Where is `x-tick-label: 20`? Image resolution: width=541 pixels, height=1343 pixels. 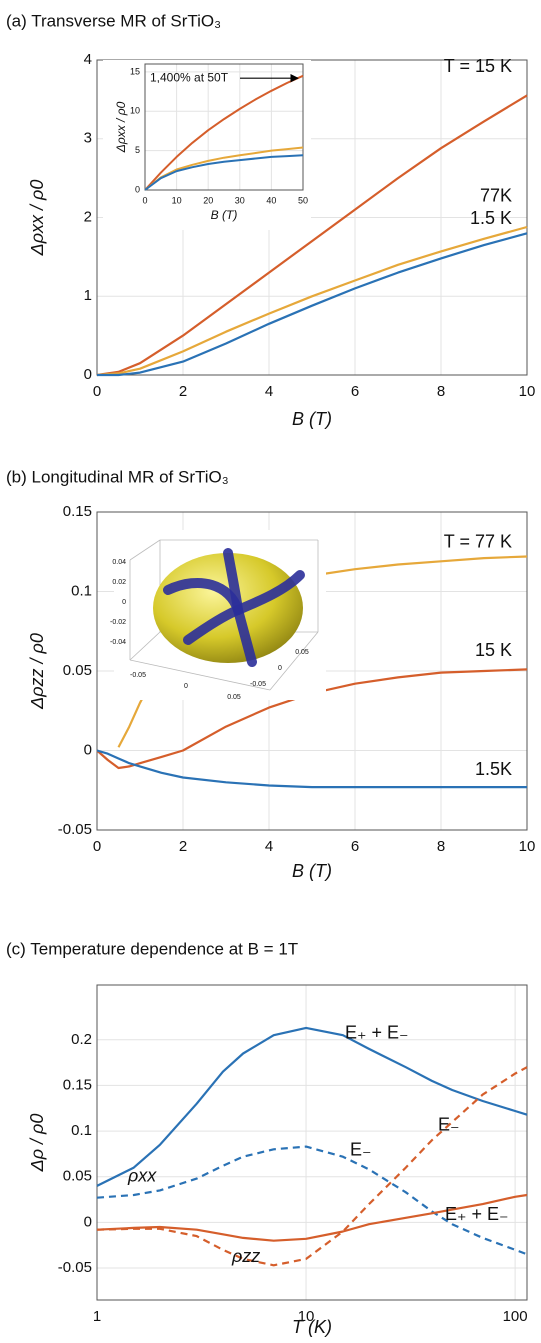
x-tick-label: 20 is located at coordinates (208, 200).